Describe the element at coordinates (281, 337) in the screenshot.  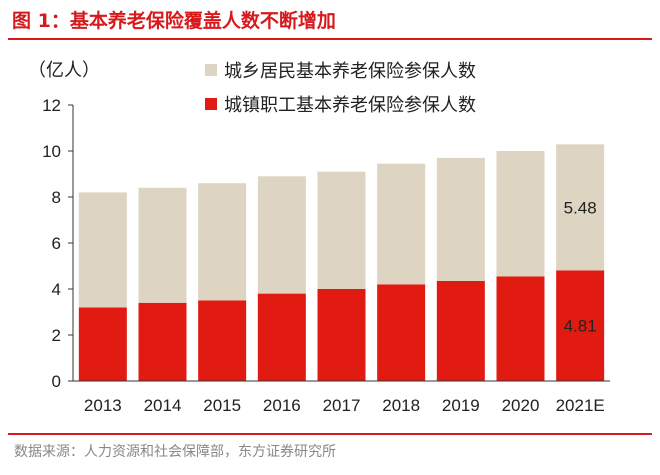
I see `bar-urban-2016` at that location.